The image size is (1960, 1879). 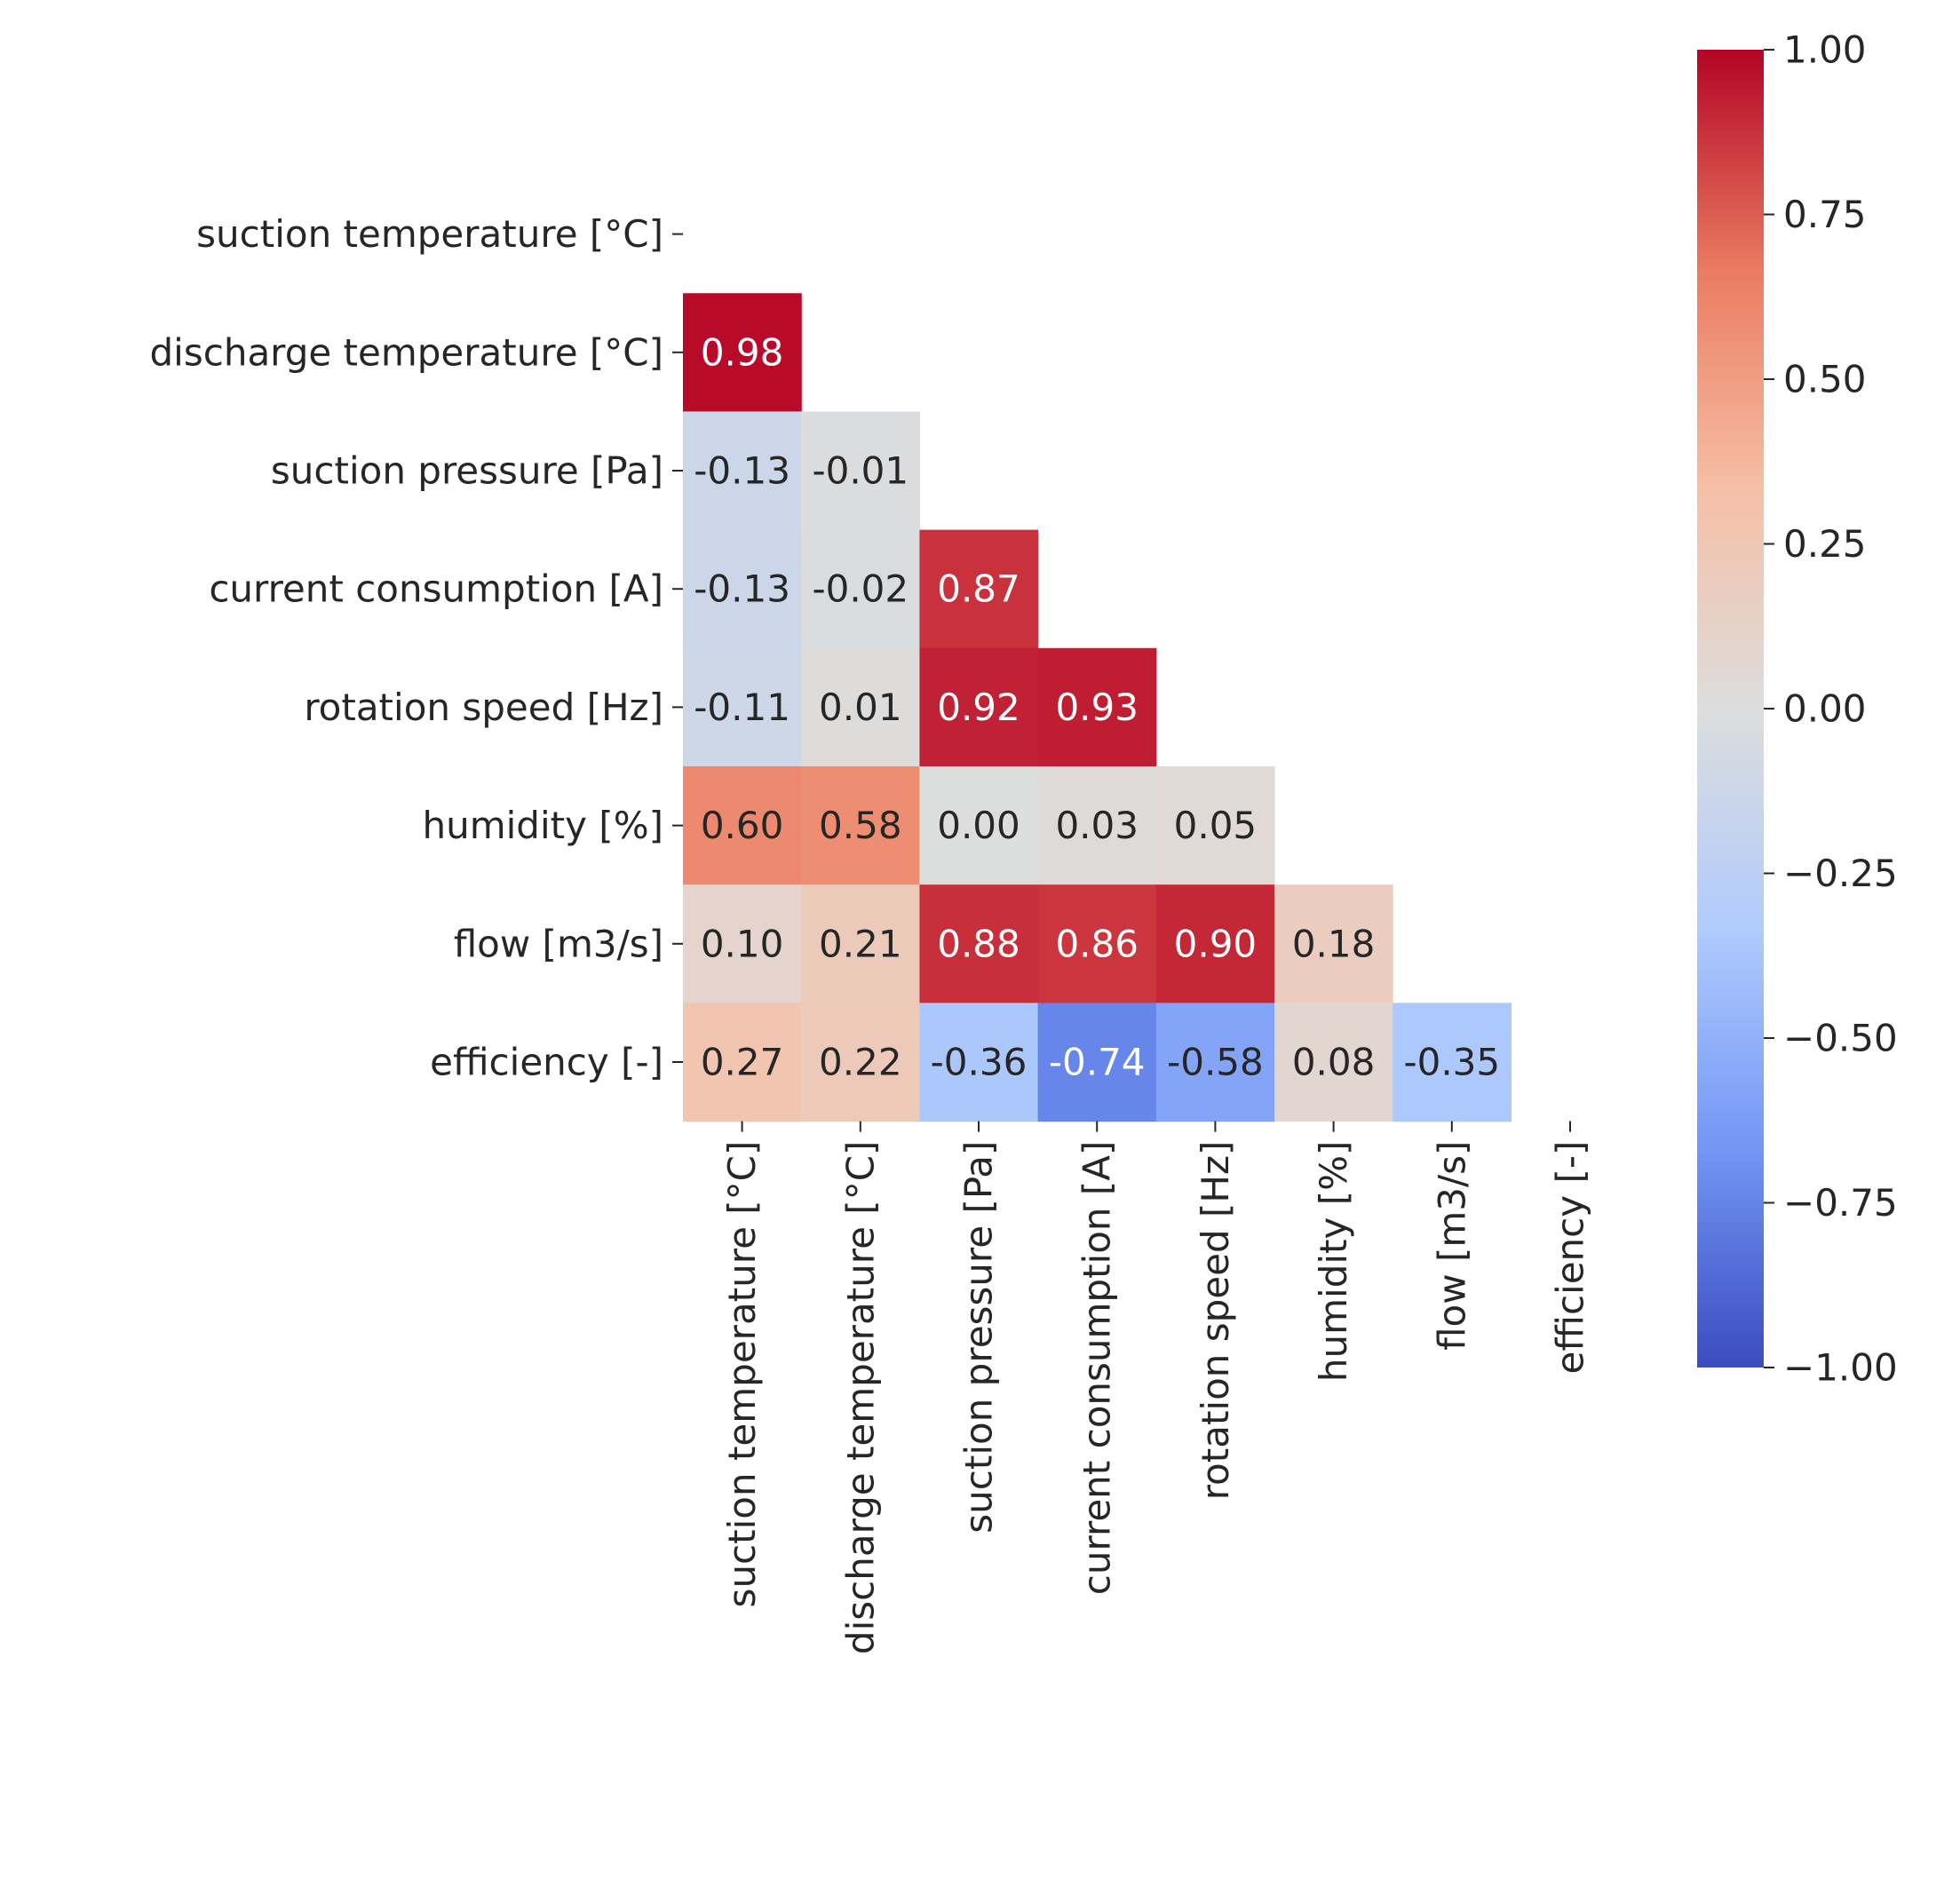 I want to click on cell-value-label: 0.93, so click(x=1097, y=707).